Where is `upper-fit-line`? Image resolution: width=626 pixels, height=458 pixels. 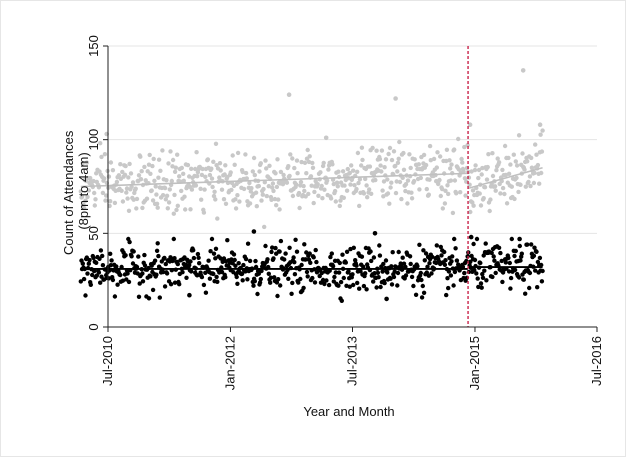
upper-fit-line is located at coordinates (274, 180).